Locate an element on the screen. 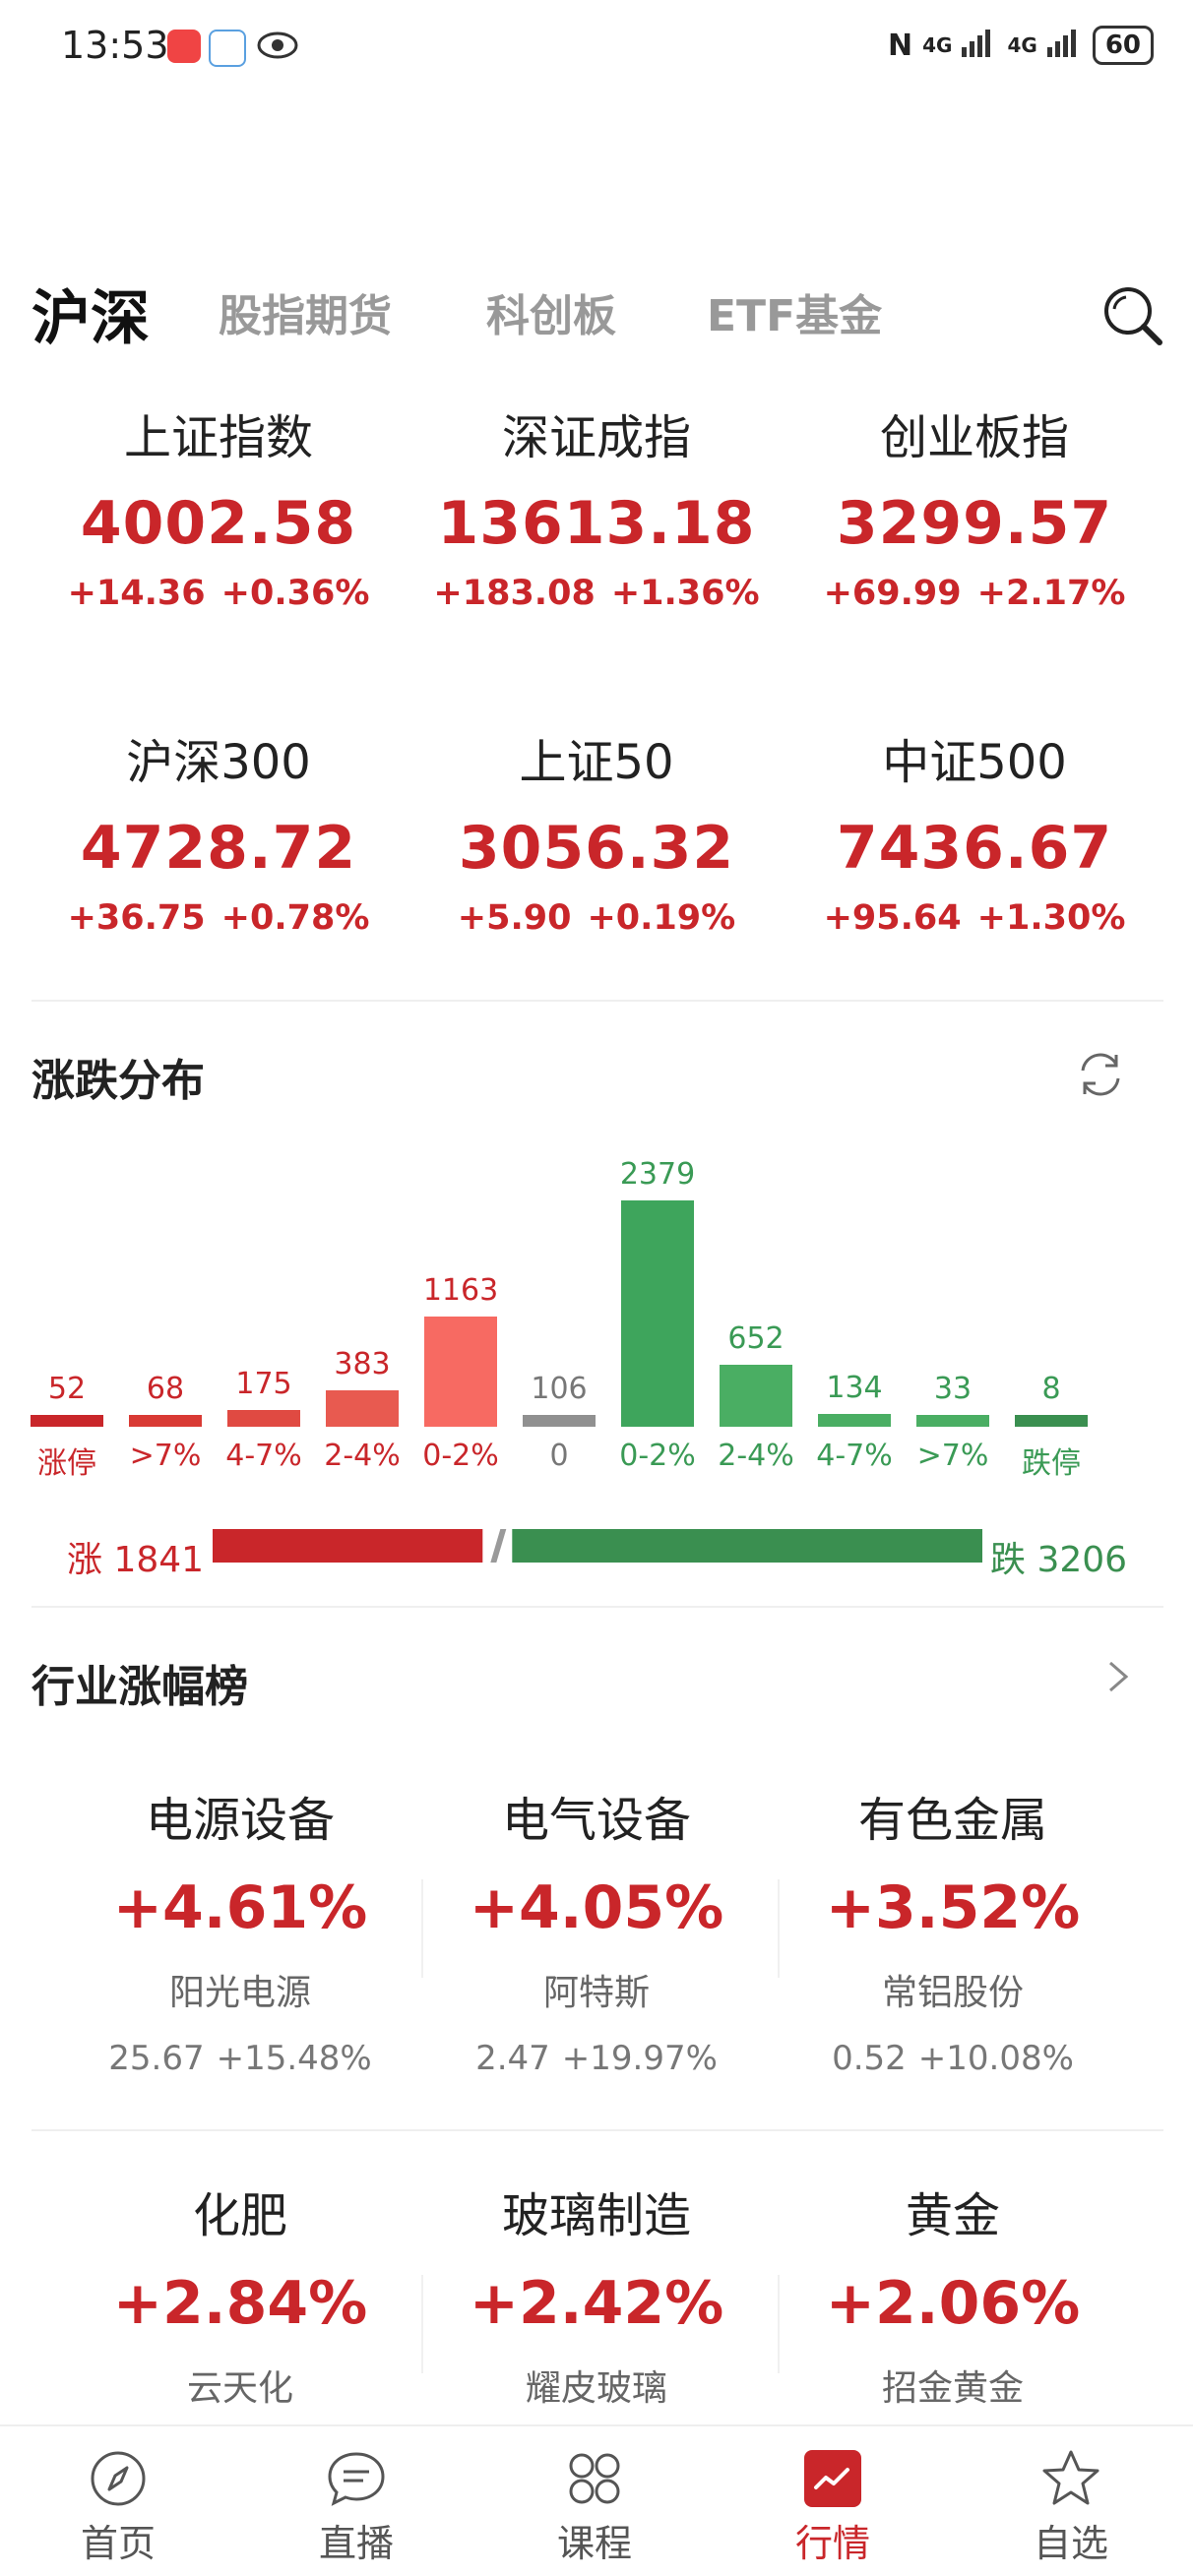 Image resolution: width=1193 pixels, height=2576 pixels. distribution-bar-value: 106 is located at coordinates (559, 1389).